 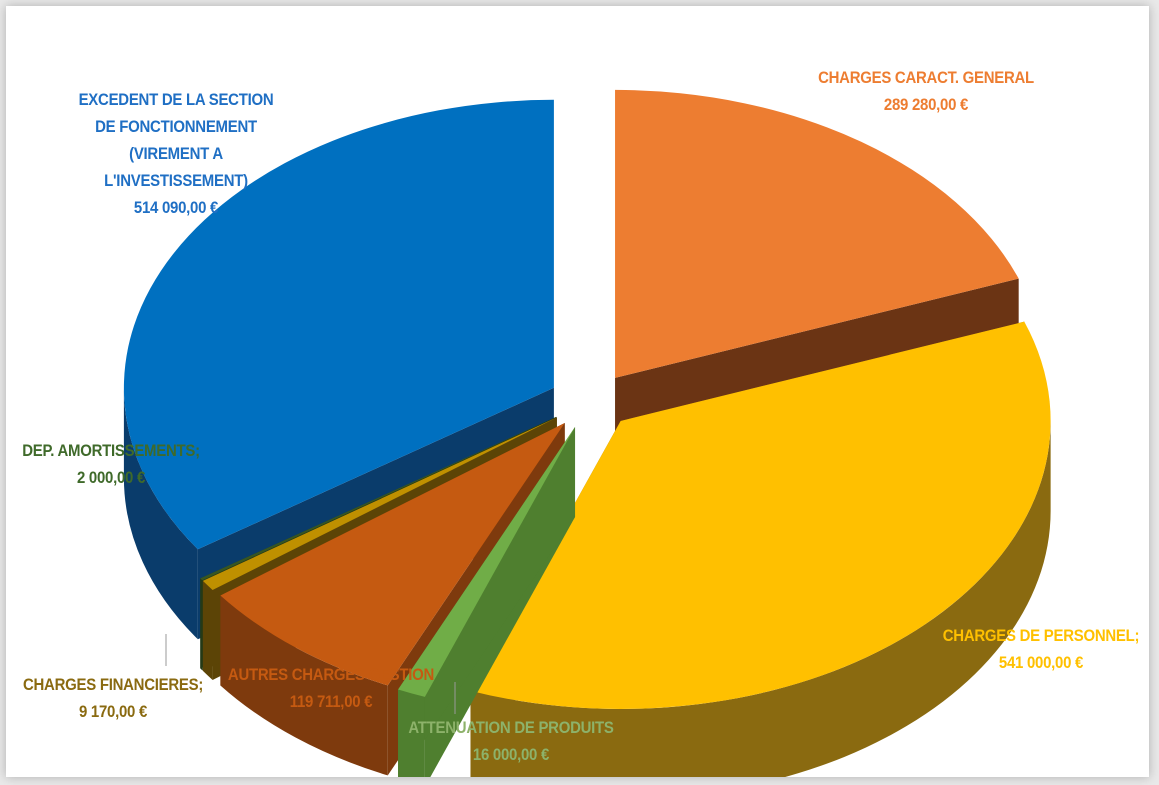 What do you see at coordinates (511, 727) in the screenshot?
I see `label-name: ATTENUATION DE PRODUITS` at bounding box center [511, 727].